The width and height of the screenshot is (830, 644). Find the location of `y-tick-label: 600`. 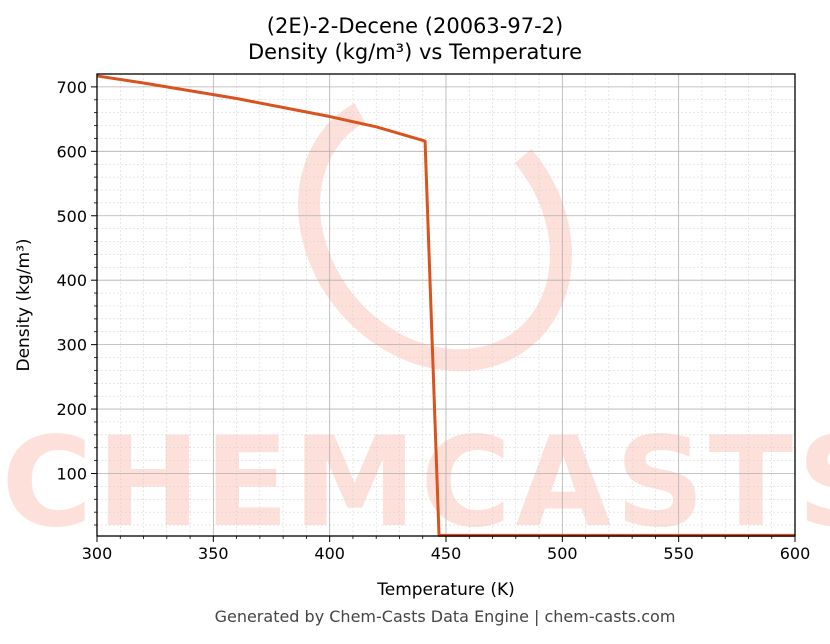

y-tick-label: 600 is located at coordinates (71, 151).